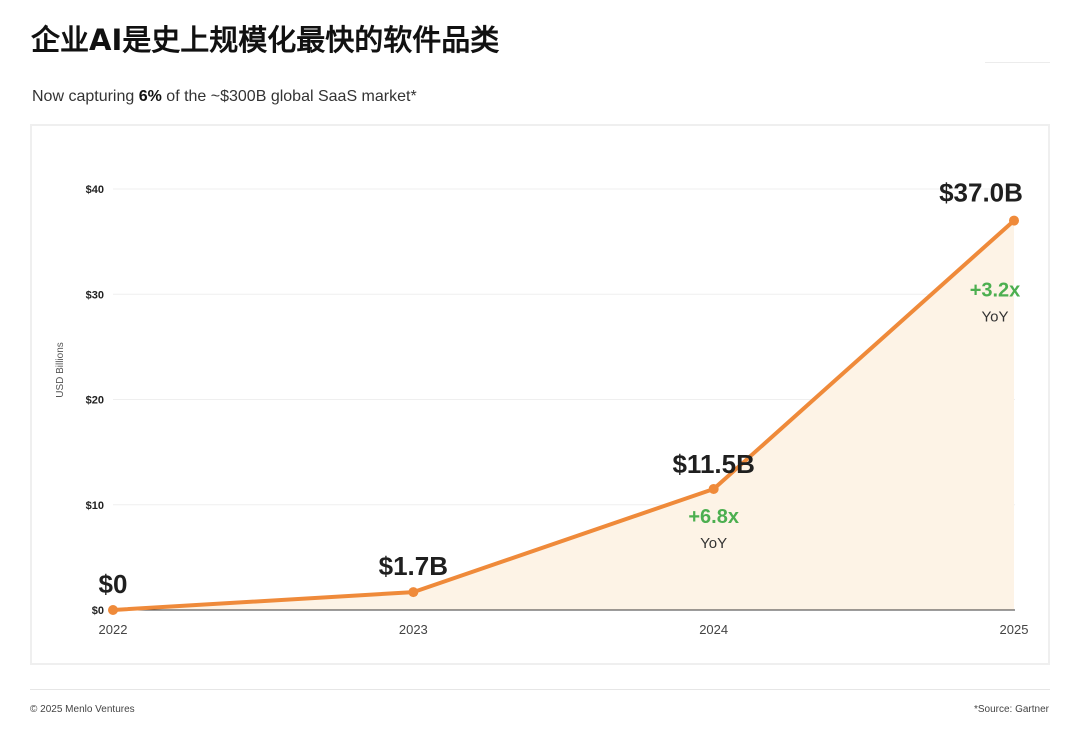 Image resolution: width=1080 pixels, height=730 pixels. What do you see at coordinates (713, 517) in the screenshot?
I see `growth-annotation-2024: +6.8x` at bounding box center [713, 517].